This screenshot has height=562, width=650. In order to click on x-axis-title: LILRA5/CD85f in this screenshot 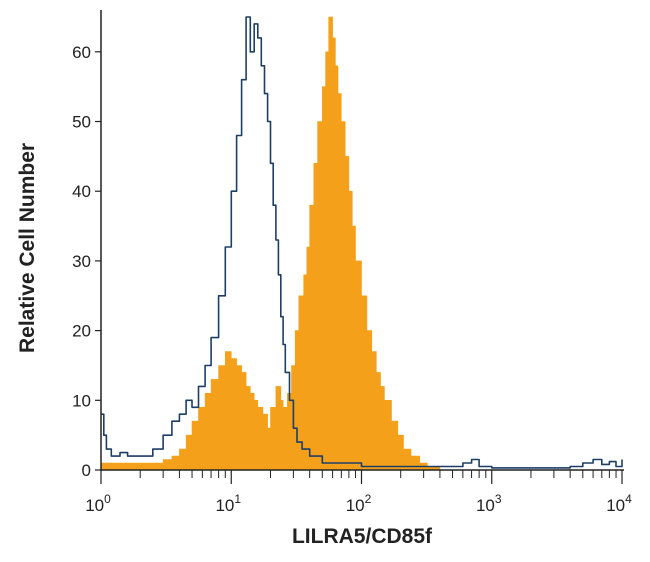, I will do `click(362, 536)`.